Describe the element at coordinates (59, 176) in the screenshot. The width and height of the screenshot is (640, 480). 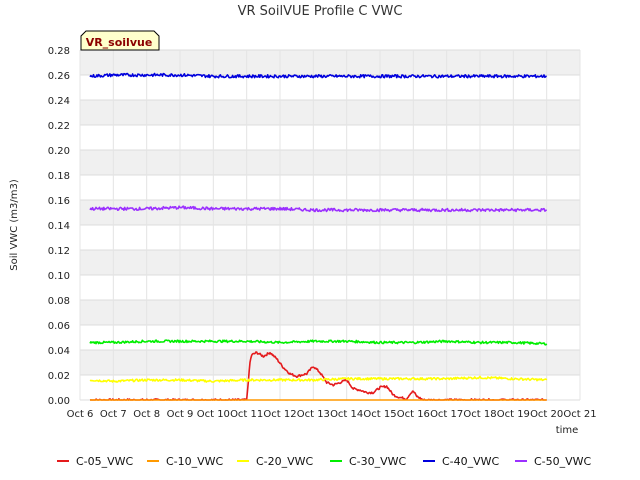
I see `y-tick-label: 0.18` at that location.